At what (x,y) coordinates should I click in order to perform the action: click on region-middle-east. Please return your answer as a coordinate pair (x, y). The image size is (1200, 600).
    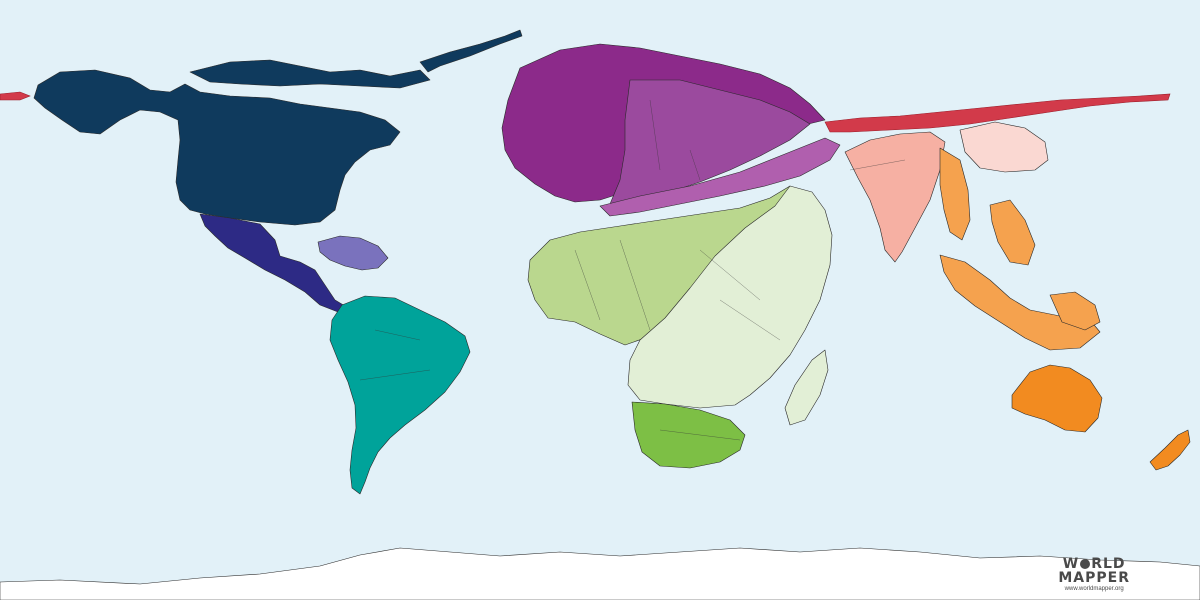
    Looking at the image, I should click on (720, 177).